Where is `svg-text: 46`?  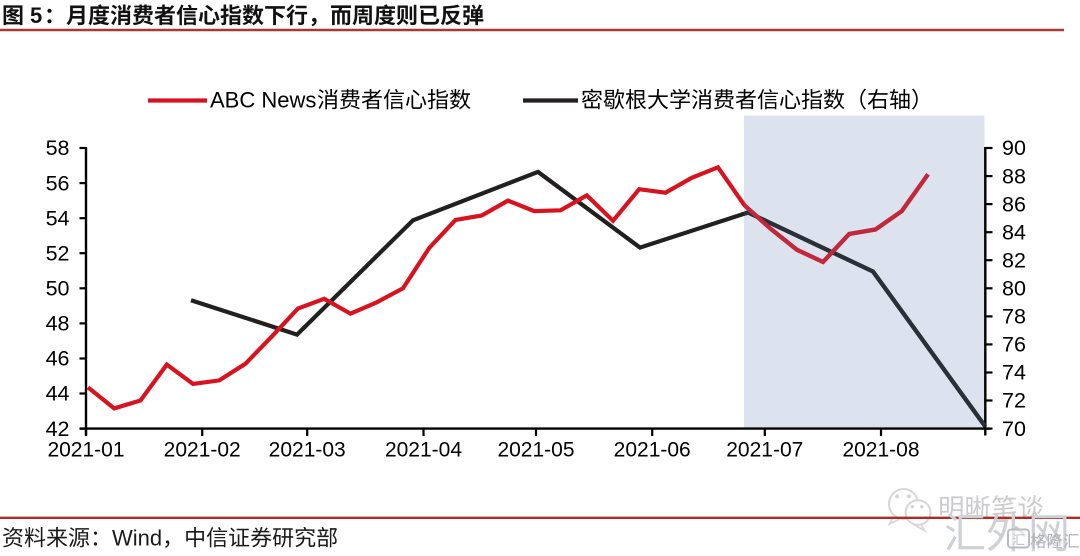
svg-text: 46 is located at coordinates (58, 359).